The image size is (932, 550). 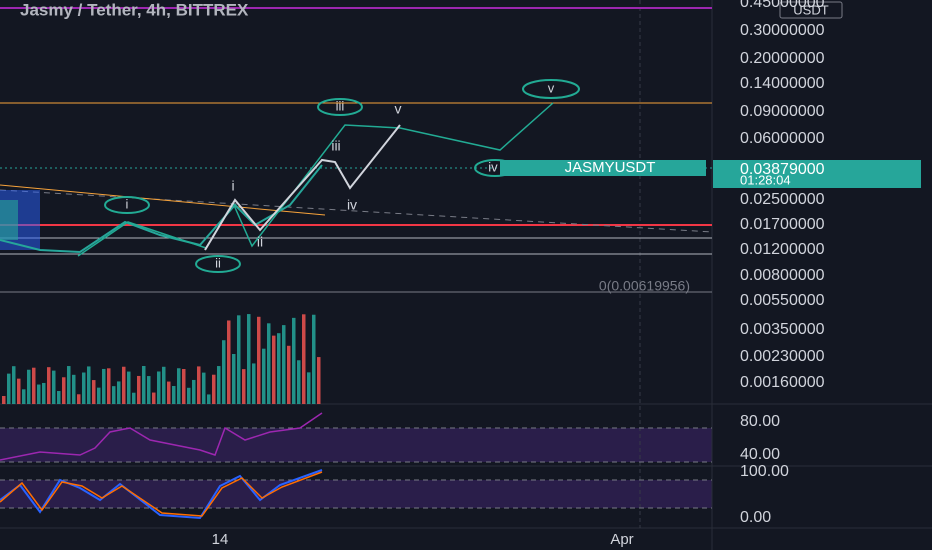 I want to click on price-badge, so click(x=817, y=174).